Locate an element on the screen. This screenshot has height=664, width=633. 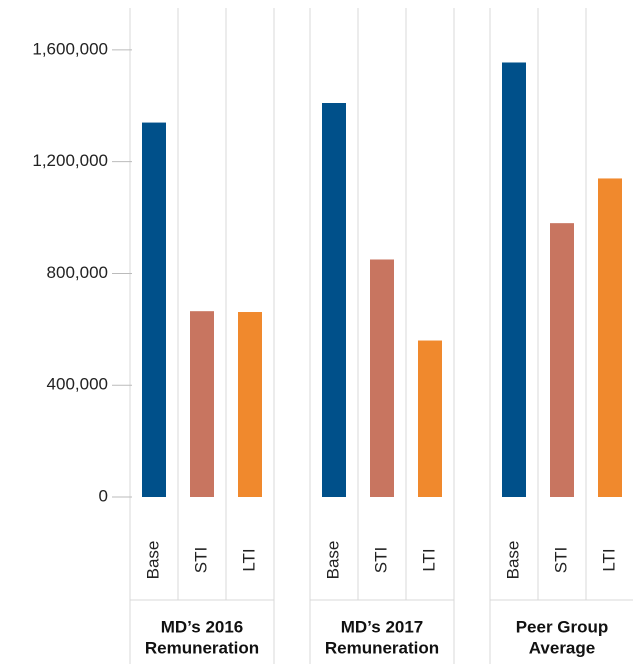
group-label: Peer Group is located at coordinates (562, 626).